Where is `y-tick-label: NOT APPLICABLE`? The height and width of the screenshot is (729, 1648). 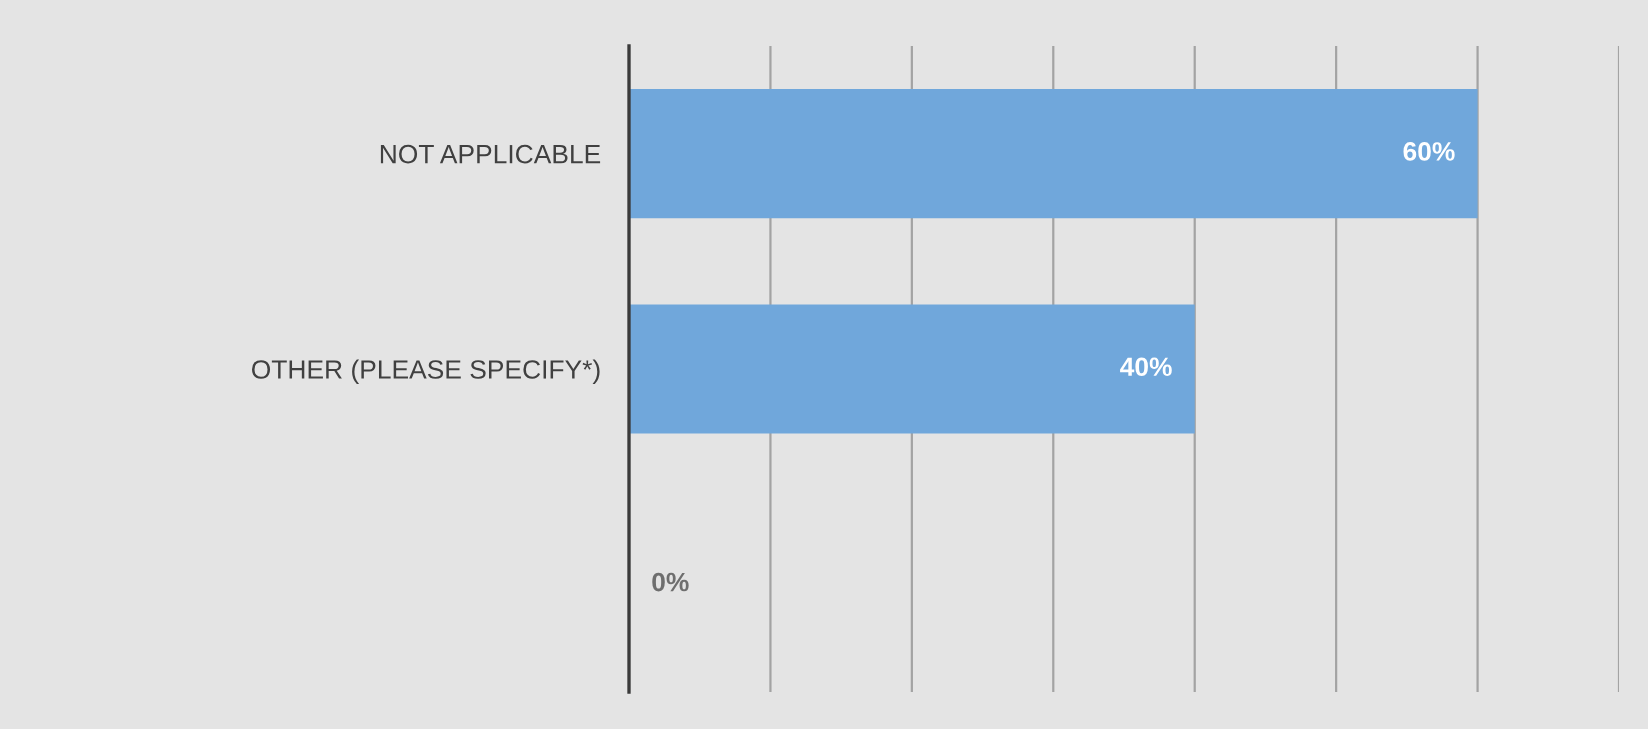
y-tick-label: NOT APPLICABLE is located at coordinates (490, 154).